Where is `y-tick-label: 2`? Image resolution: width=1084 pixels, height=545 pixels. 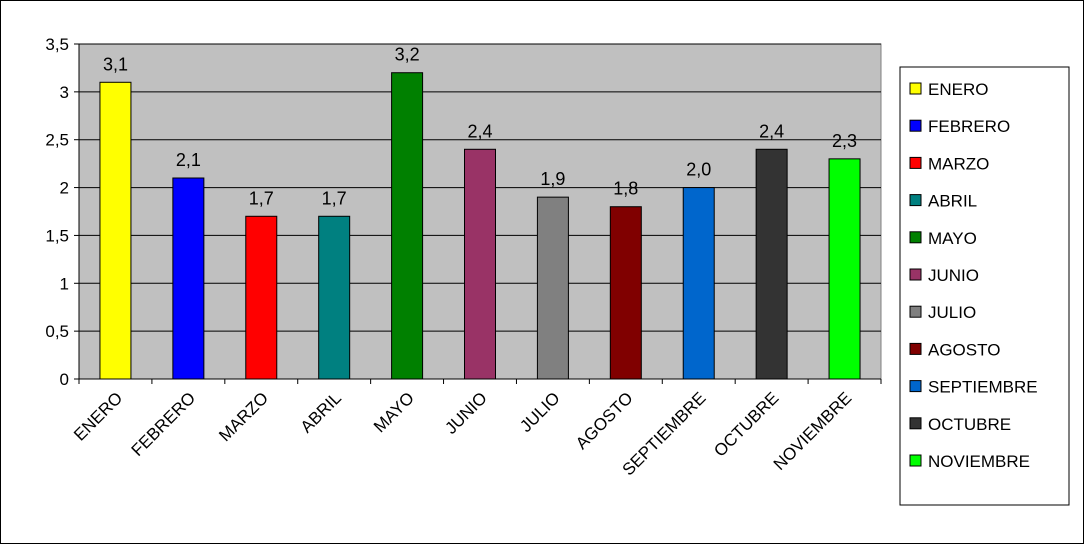
y-tick-label: 2 is located at coordinates (64, 188).